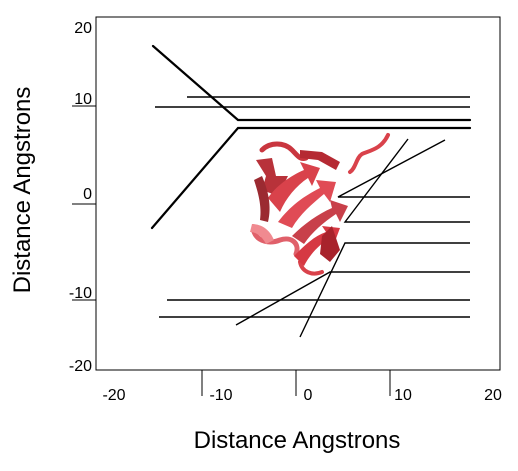  Describe the element at coordinates (308, 395) in the screenshot. I see `x-tick-label-0: 0` at that location.